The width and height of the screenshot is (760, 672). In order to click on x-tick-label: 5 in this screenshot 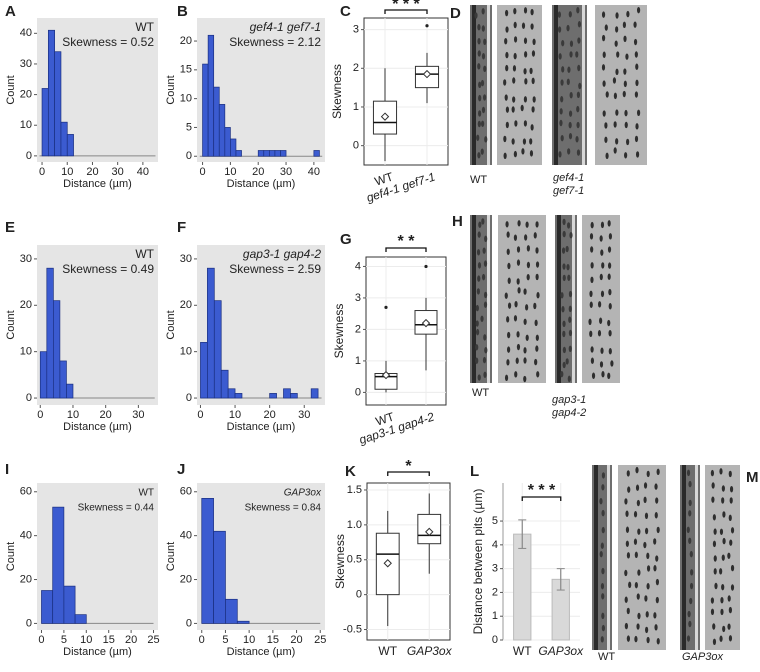, I will do `click(64, 640)`.